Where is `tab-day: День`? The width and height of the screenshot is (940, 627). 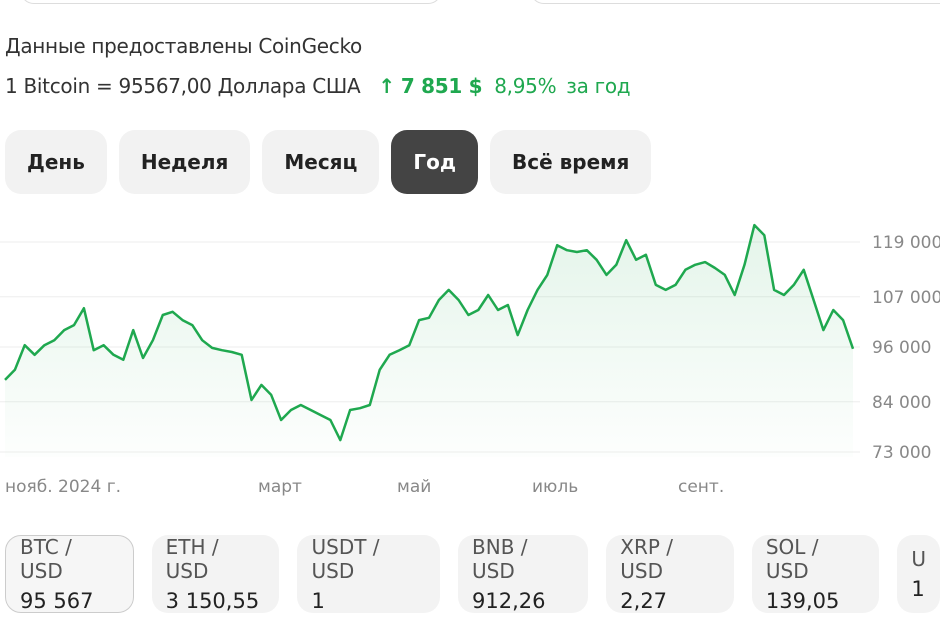
tab-day: День is located at coordinates (56, 162).